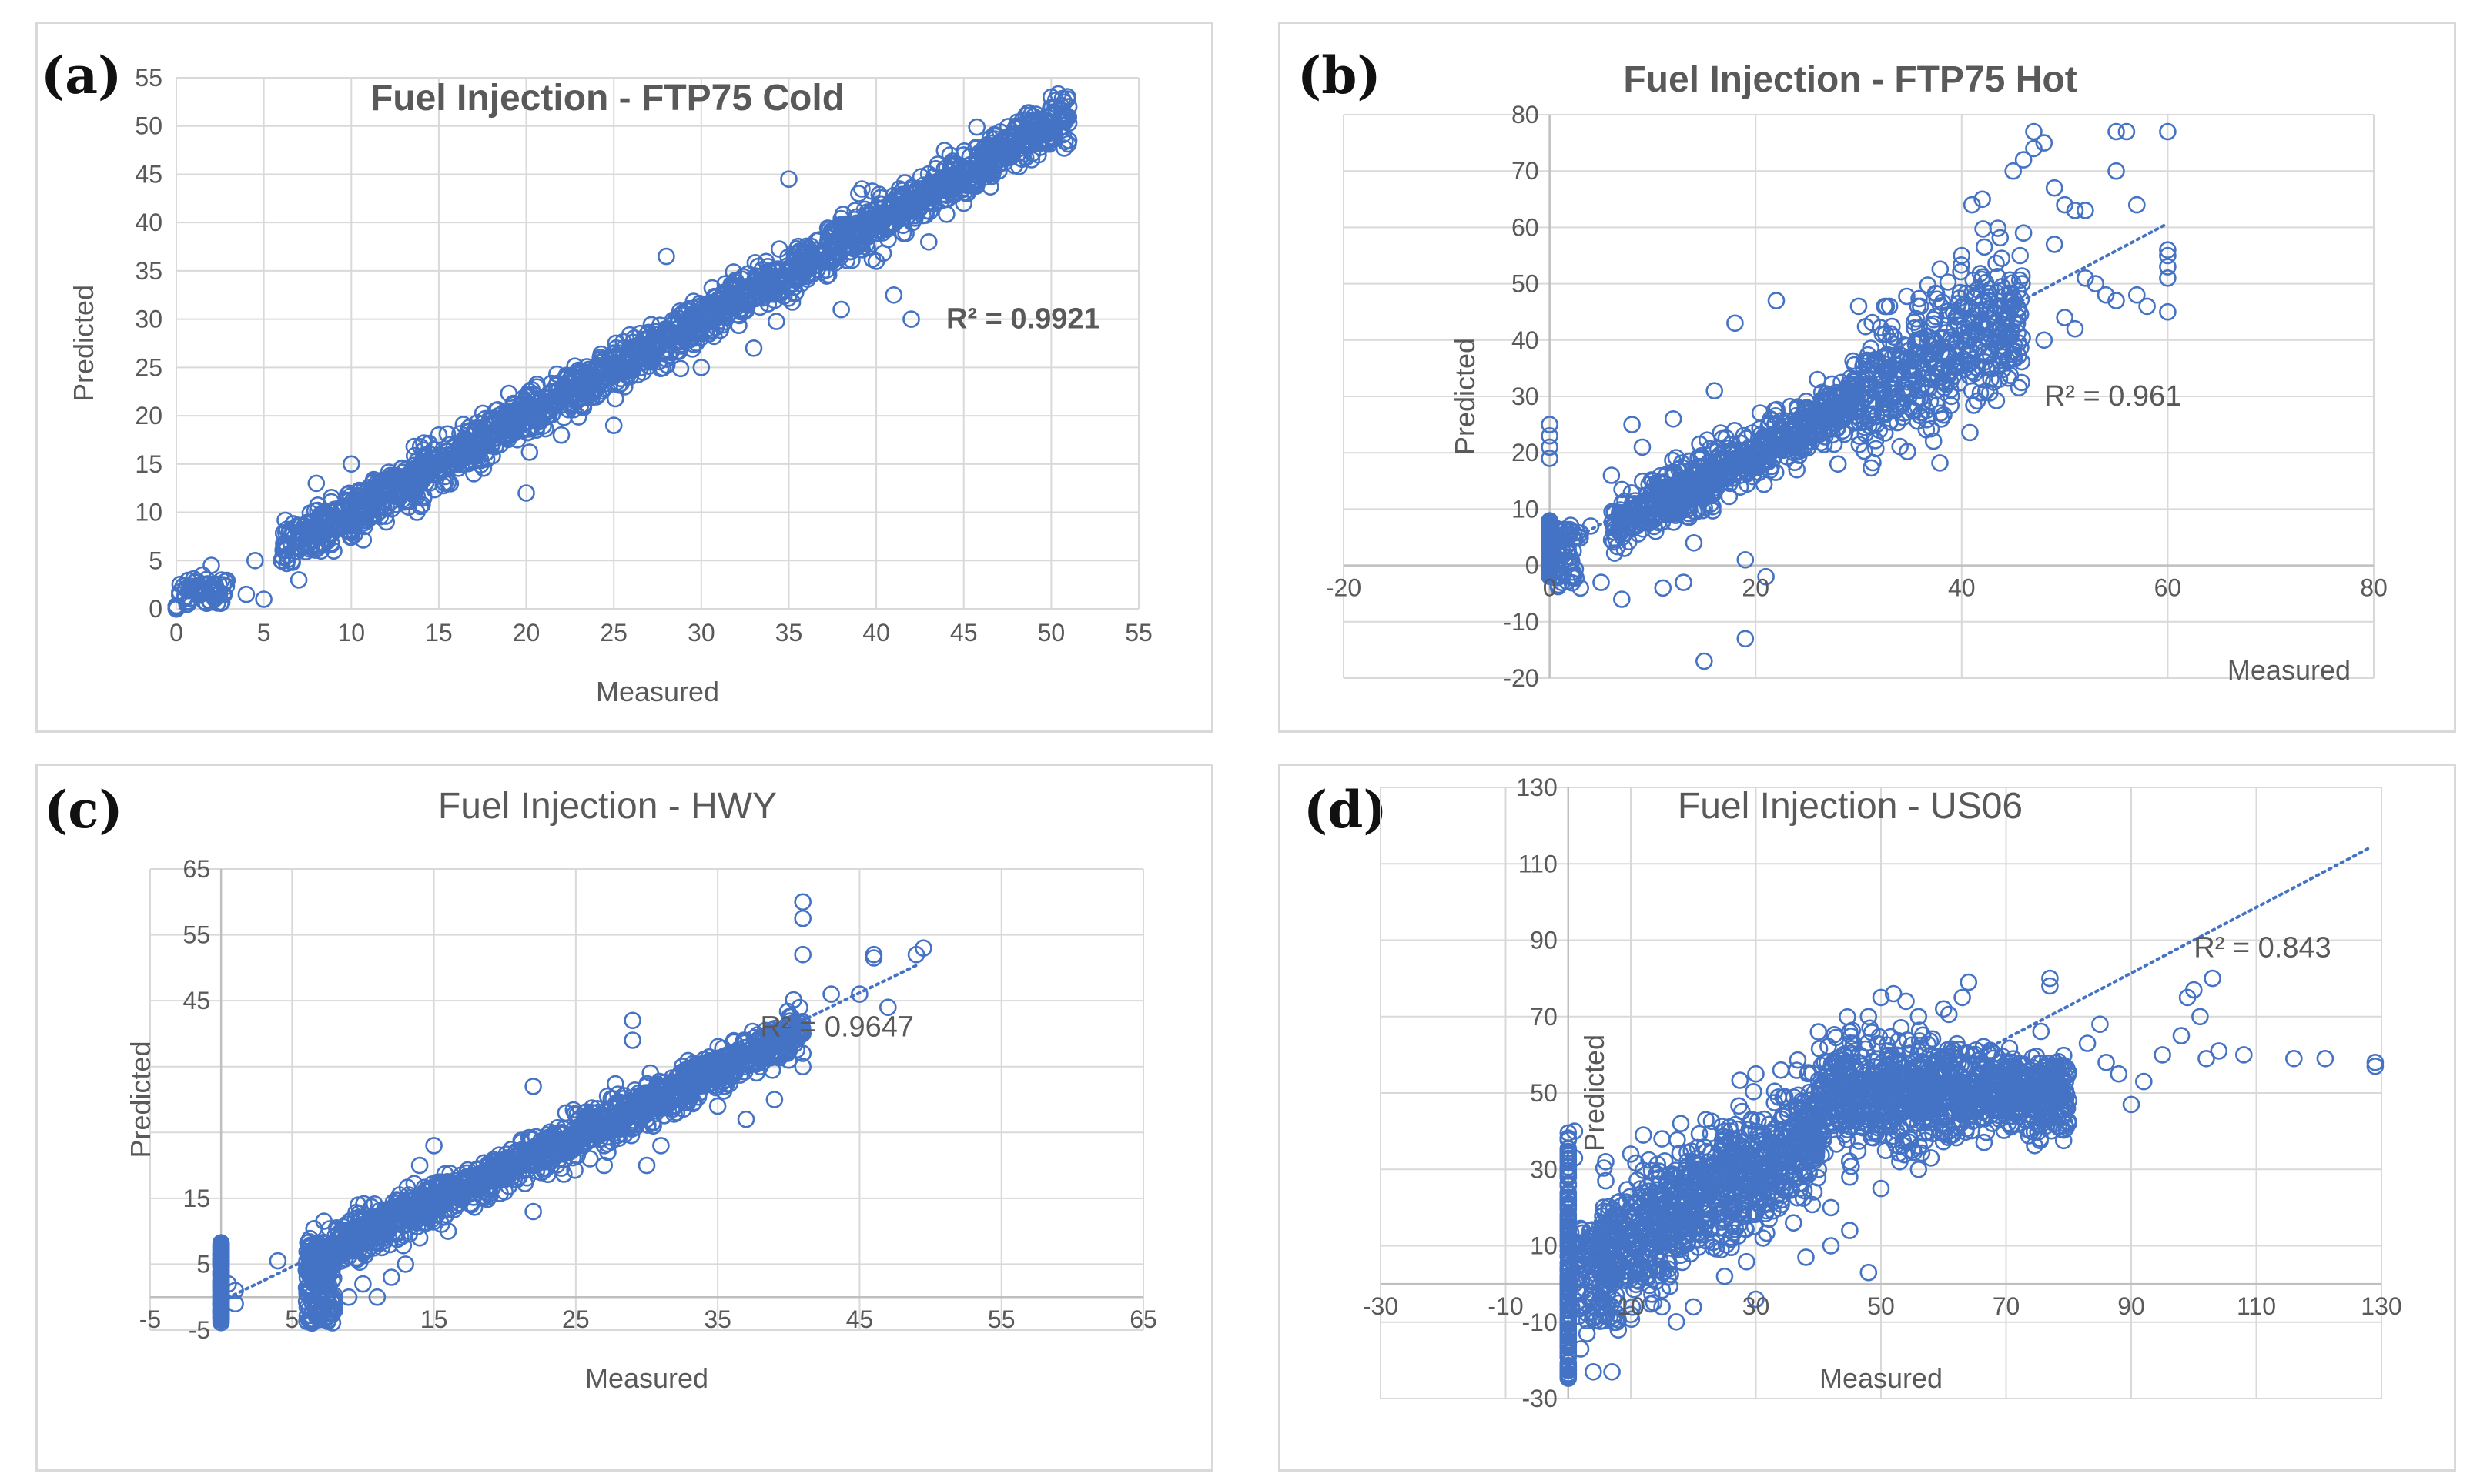 The height and width of the screenshot is (1484, 2470). I want to click on x-tick-label: 55, so click(1139, 633).